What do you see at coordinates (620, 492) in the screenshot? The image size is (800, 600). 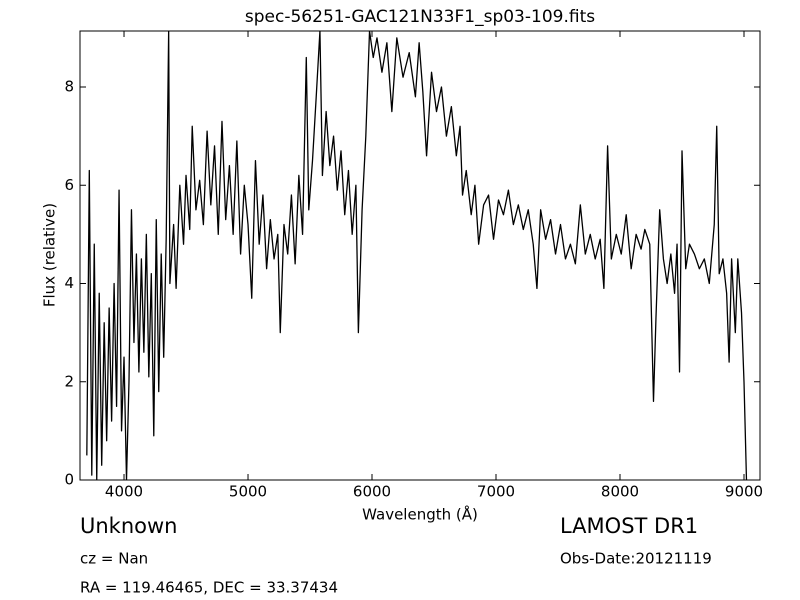 I see `x-tick-label: 8000` at bounding box center [620, 492].